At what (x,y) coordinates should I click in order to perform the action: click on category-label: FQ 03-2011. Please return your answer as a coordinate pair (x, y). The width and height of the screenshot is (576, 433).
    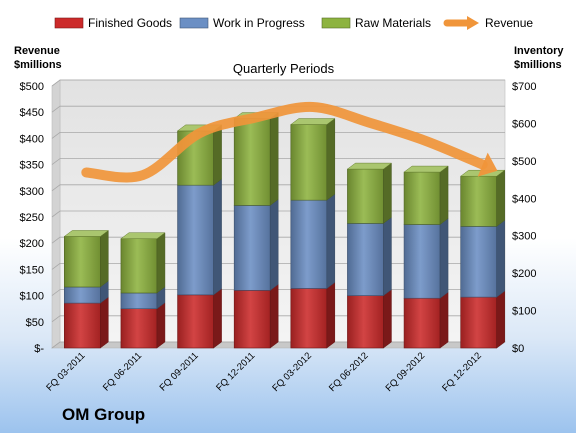
    Looking at the image, I should click on (65, 371).